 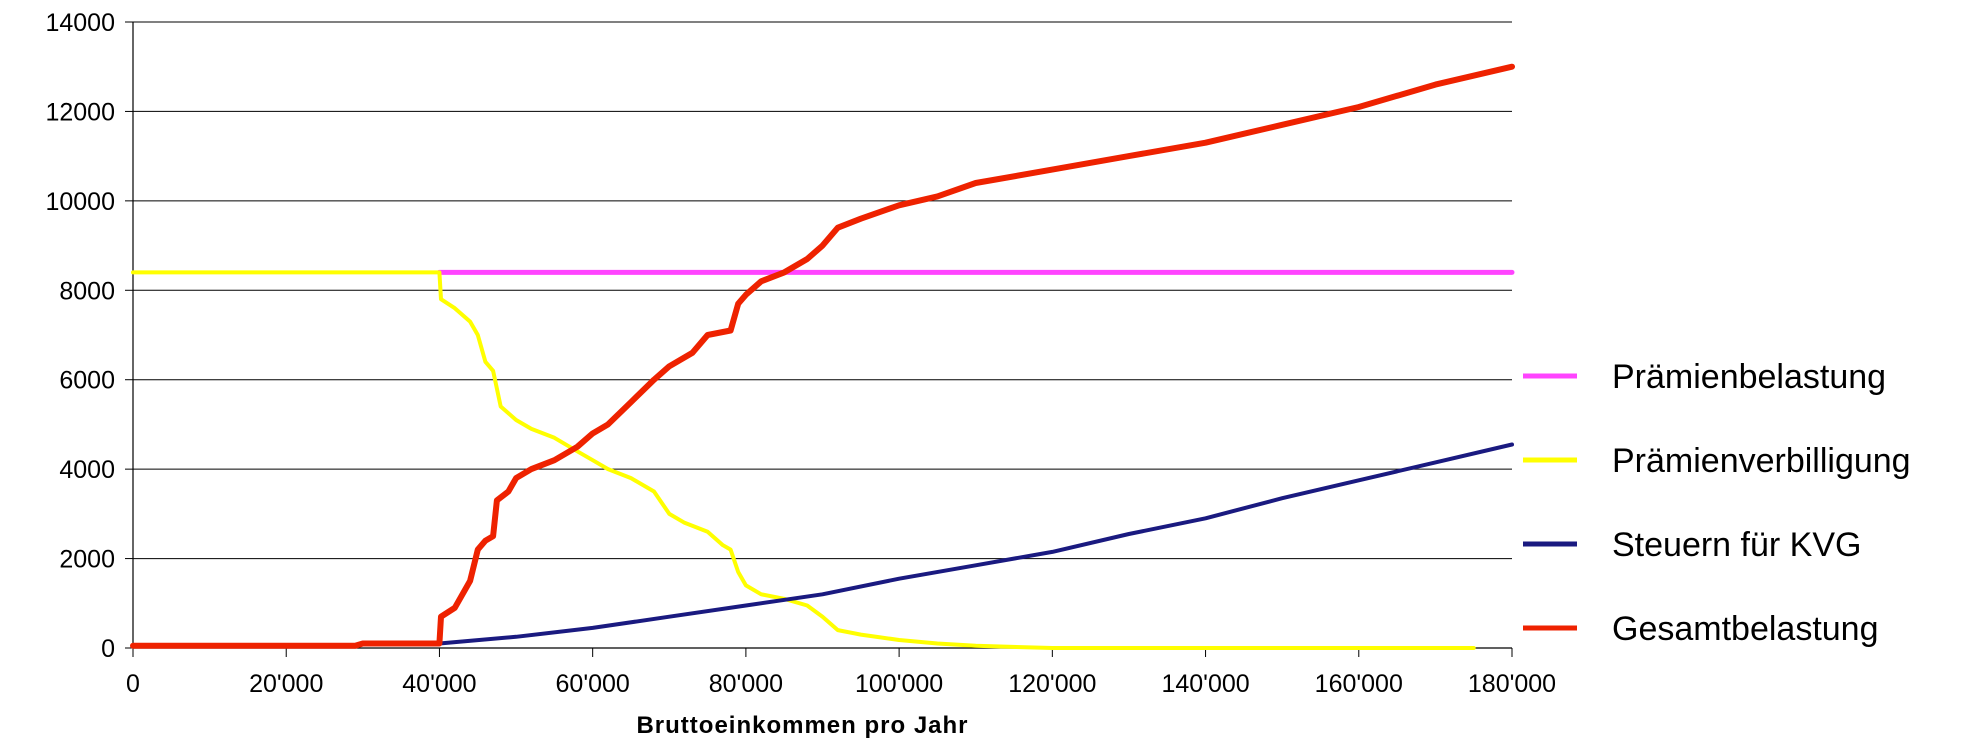 What do you see at coordinates (286, 684) in the screenshot?
I see `x-tick-label: 20'000` at bounding box center [286, 684].